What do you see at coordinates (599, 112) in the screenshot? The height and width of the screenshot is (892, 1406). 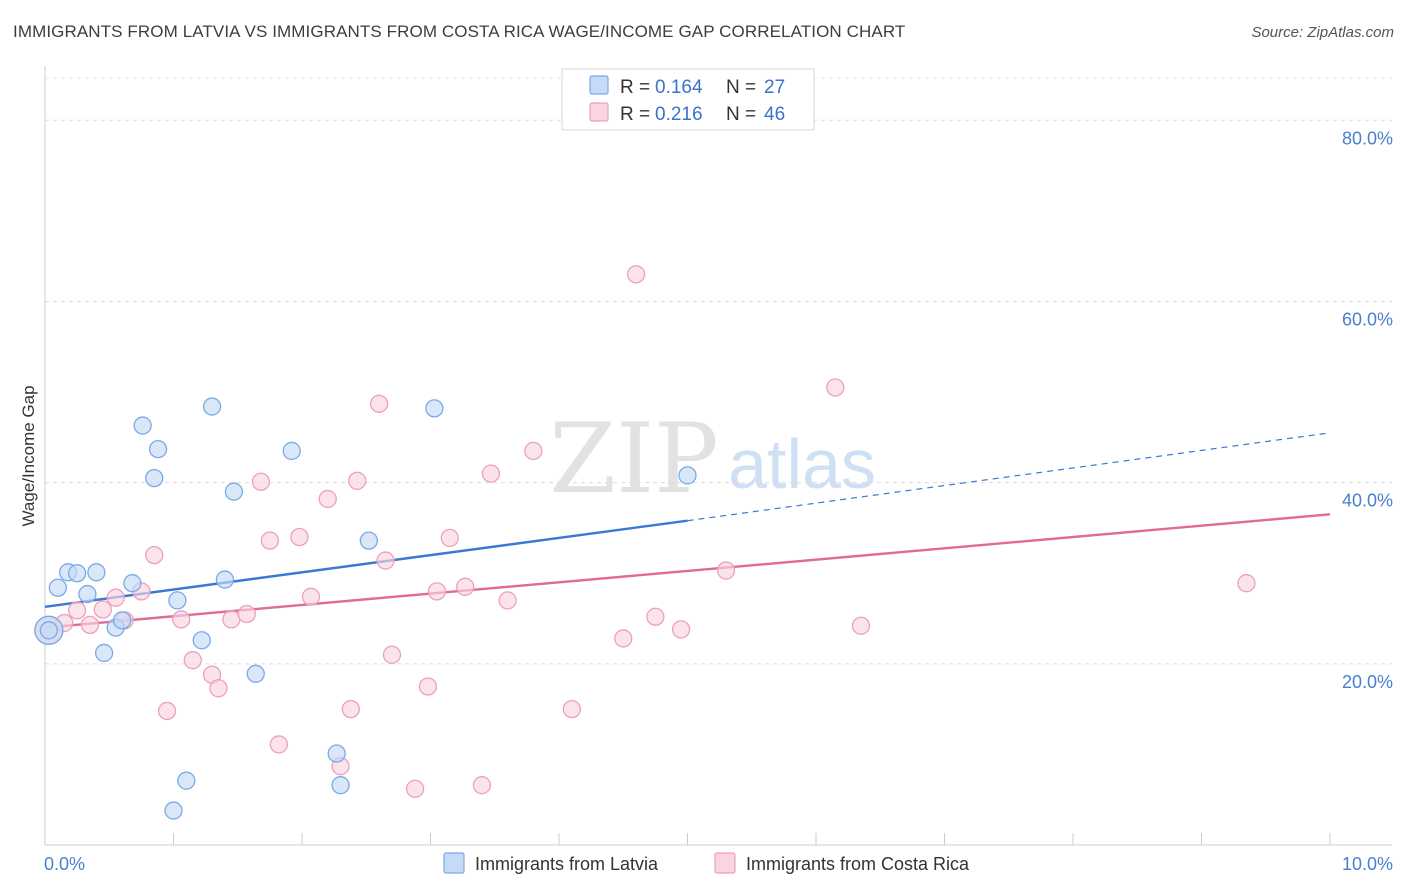 I see `legend-swatch-costa-rica` at bounding box center [599, 112].